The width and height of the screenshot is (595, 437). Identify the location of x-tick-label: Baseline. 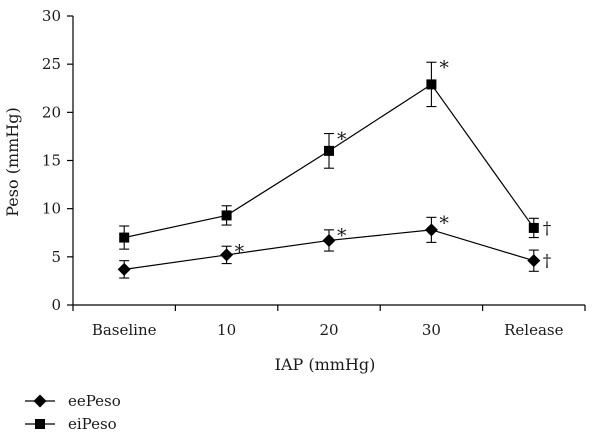
(124, 330).